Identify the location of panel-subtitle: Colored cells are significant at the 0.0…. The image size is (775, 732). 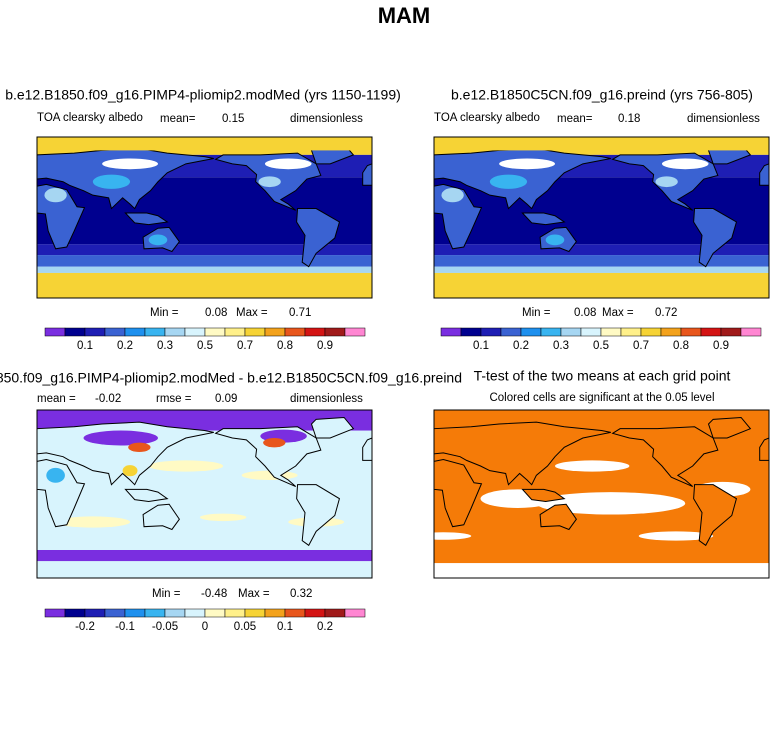
(601, 398).